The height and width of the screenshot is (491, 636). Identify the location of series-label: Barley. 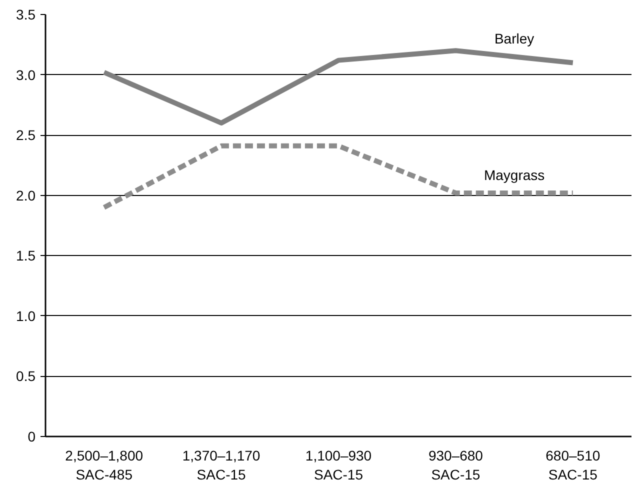
(514, 38).